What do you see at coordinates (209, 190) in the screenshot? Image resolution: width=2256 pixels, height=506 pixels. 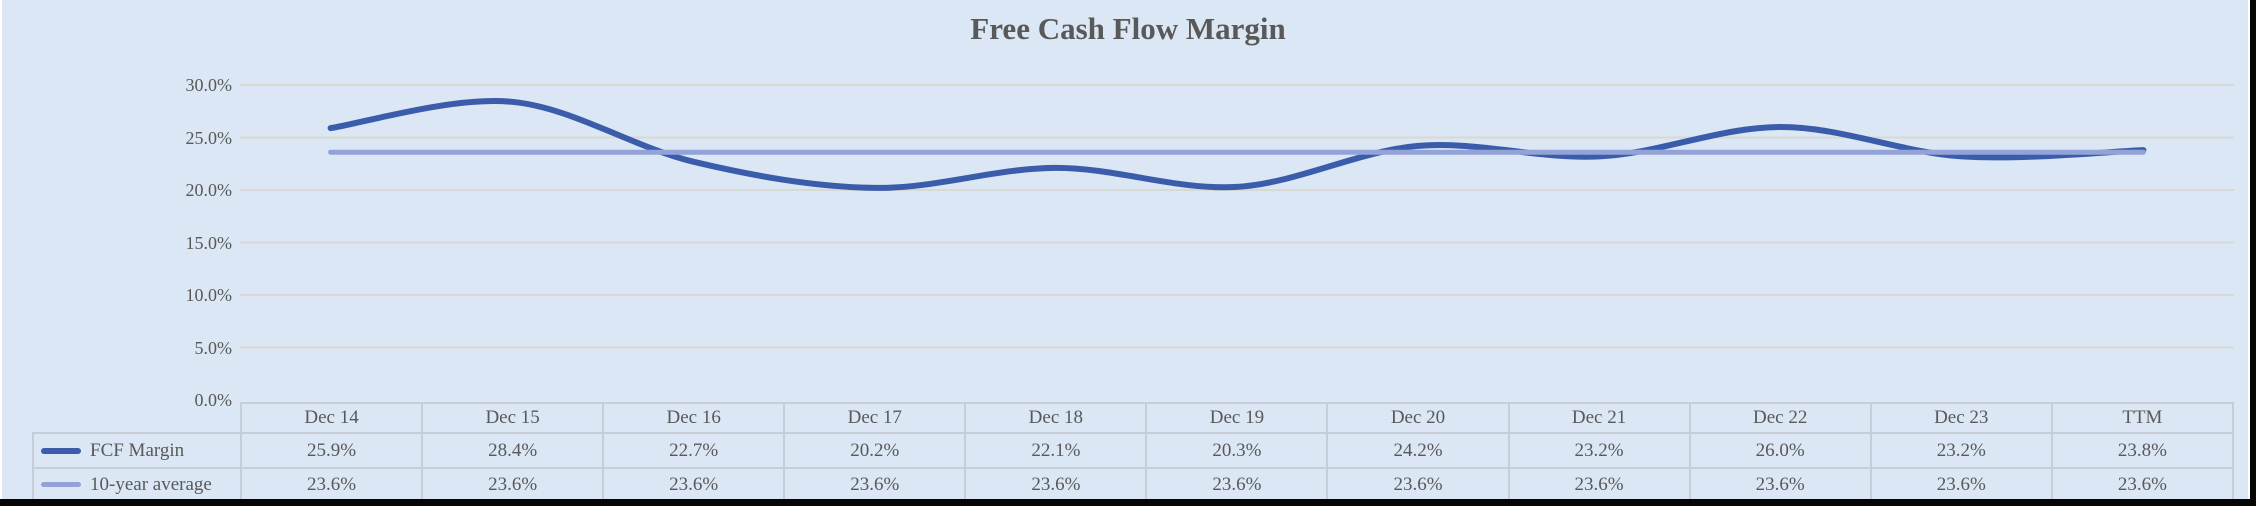 I see `y-axis-label: 20.0%` at bounding box center [209, 190].